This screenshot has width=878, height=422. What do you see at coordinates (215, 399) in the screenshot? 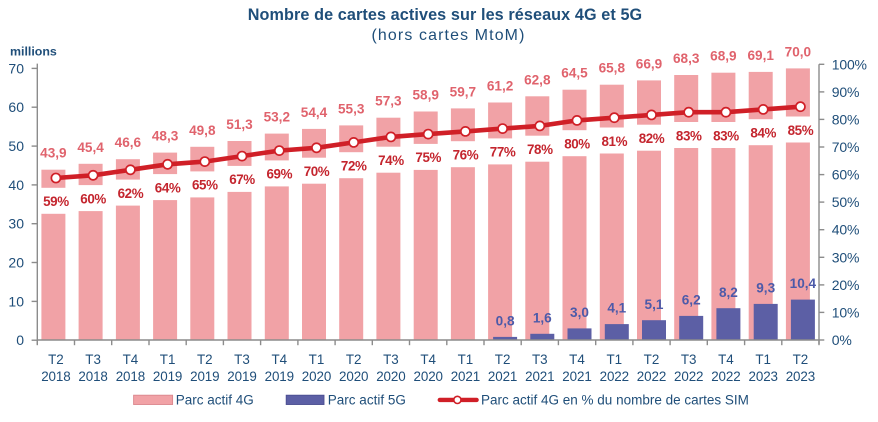
I see `svg-text: Parc actif 4G` at bounding box center [215, 399].